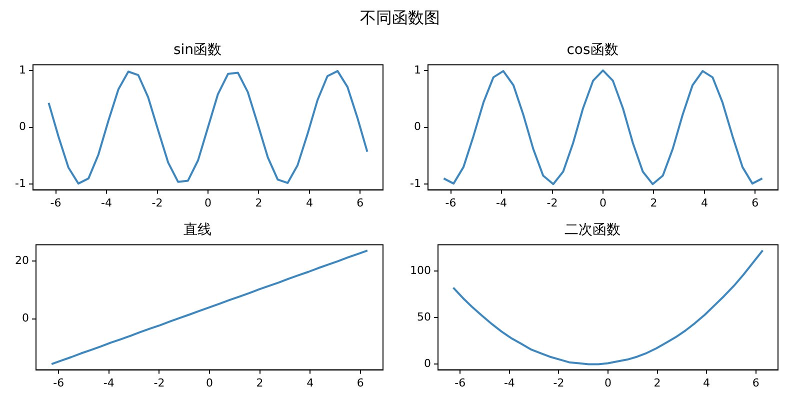 The width and height of the screenshot is (800, 402). I want to click on chart-title: cos函数, so click(592, 50).